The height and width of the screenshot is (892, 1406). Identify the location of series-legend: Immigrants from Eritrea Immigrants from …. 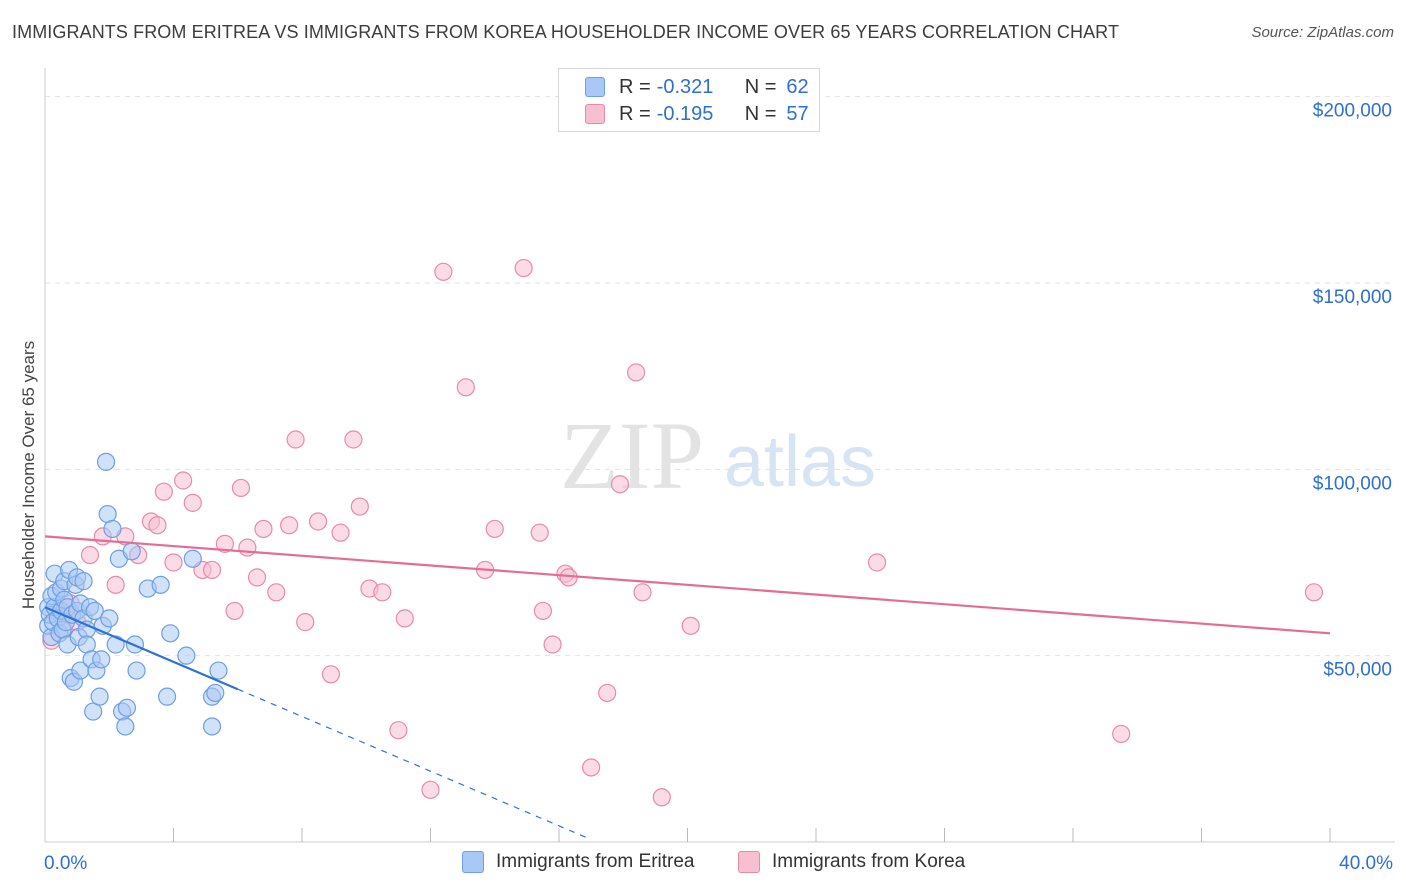
(703, 864).